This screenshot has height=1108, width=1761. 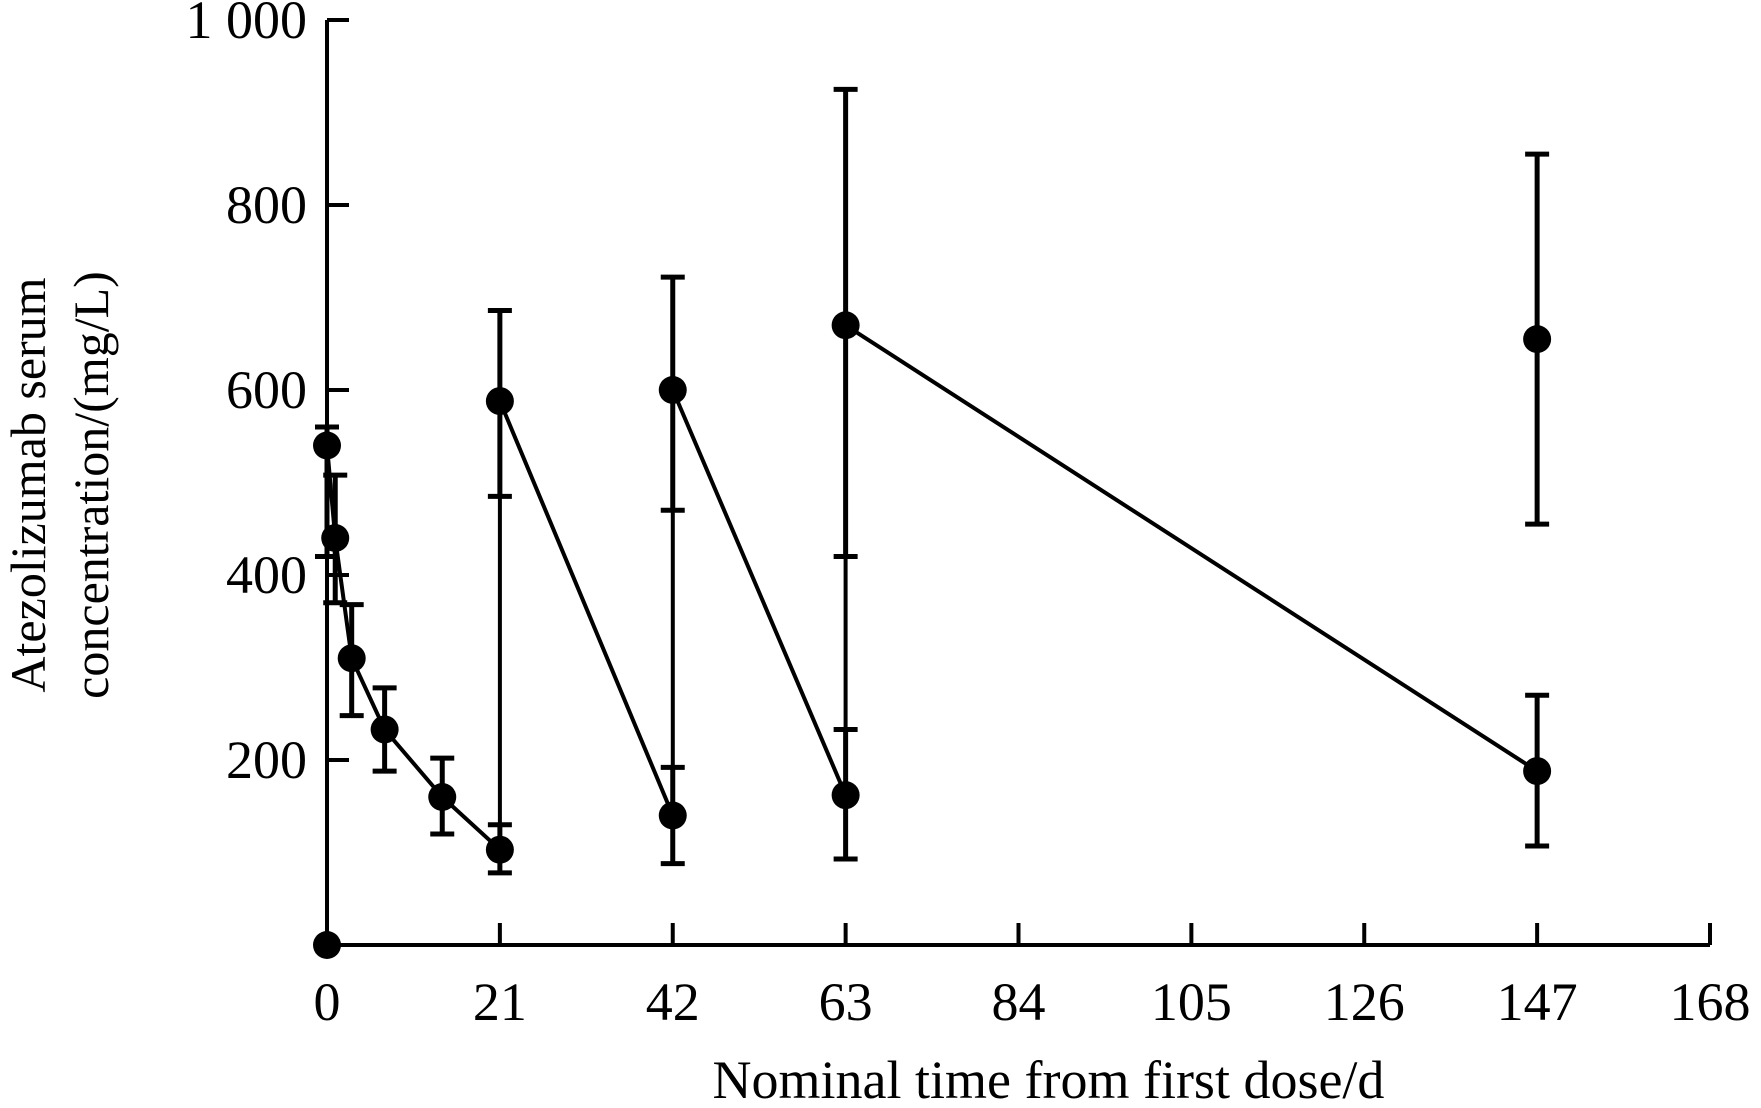 What do you see at coordinates (327, 1002) in the screenshot?
I see `x-tick-label: 0` at bounding box center [327, 1002].